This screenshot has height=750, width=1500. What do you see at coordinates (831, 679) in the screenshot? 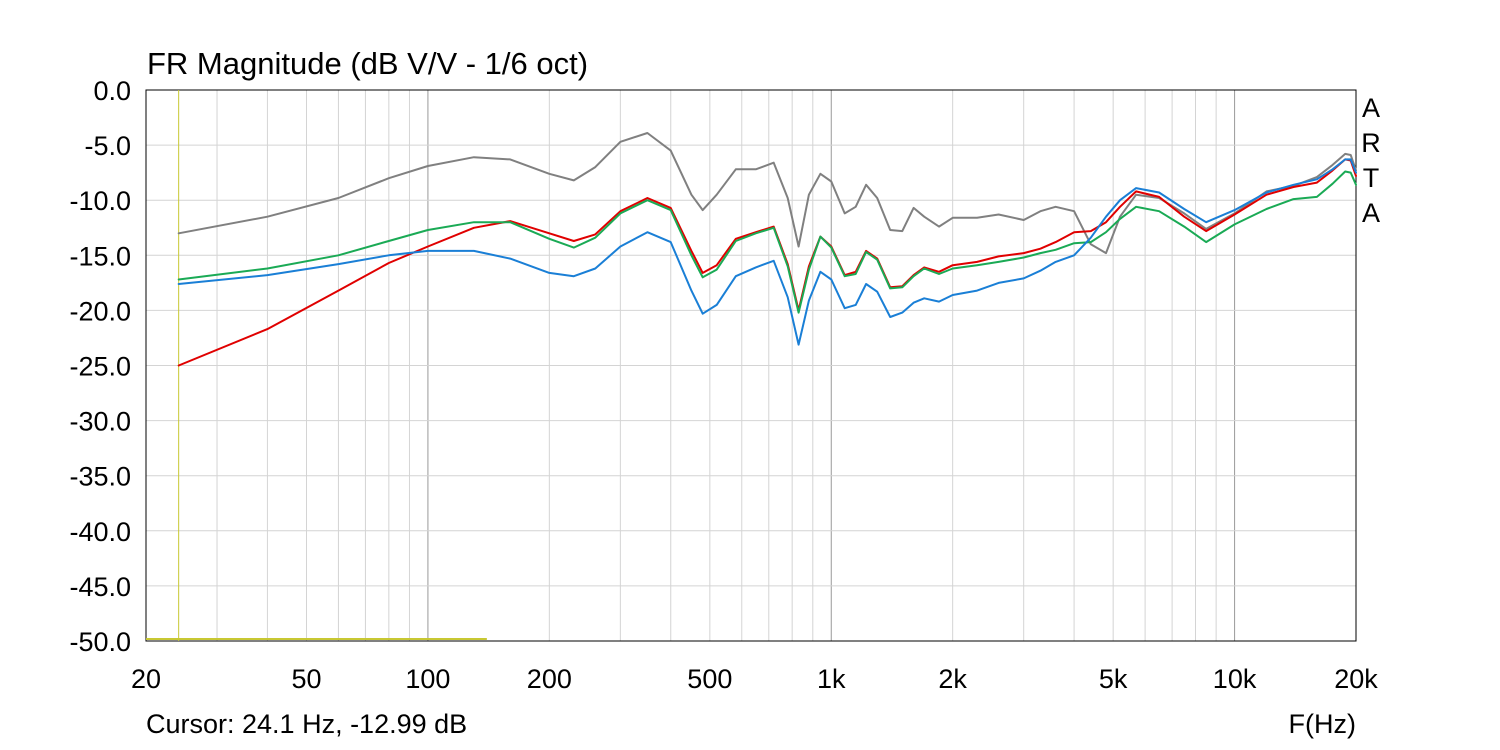
I see `x-tick-label: 1k` at bounding box center [831, 679].